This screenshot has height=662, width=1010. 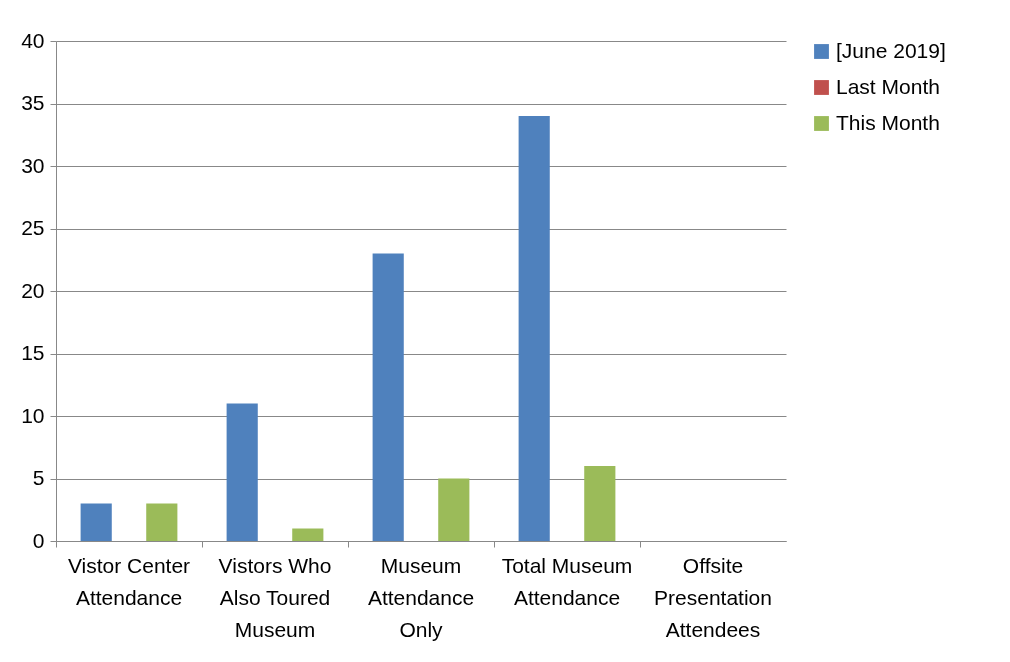 I want to click on y-tick-label: 0, so click(x=38, y=540).